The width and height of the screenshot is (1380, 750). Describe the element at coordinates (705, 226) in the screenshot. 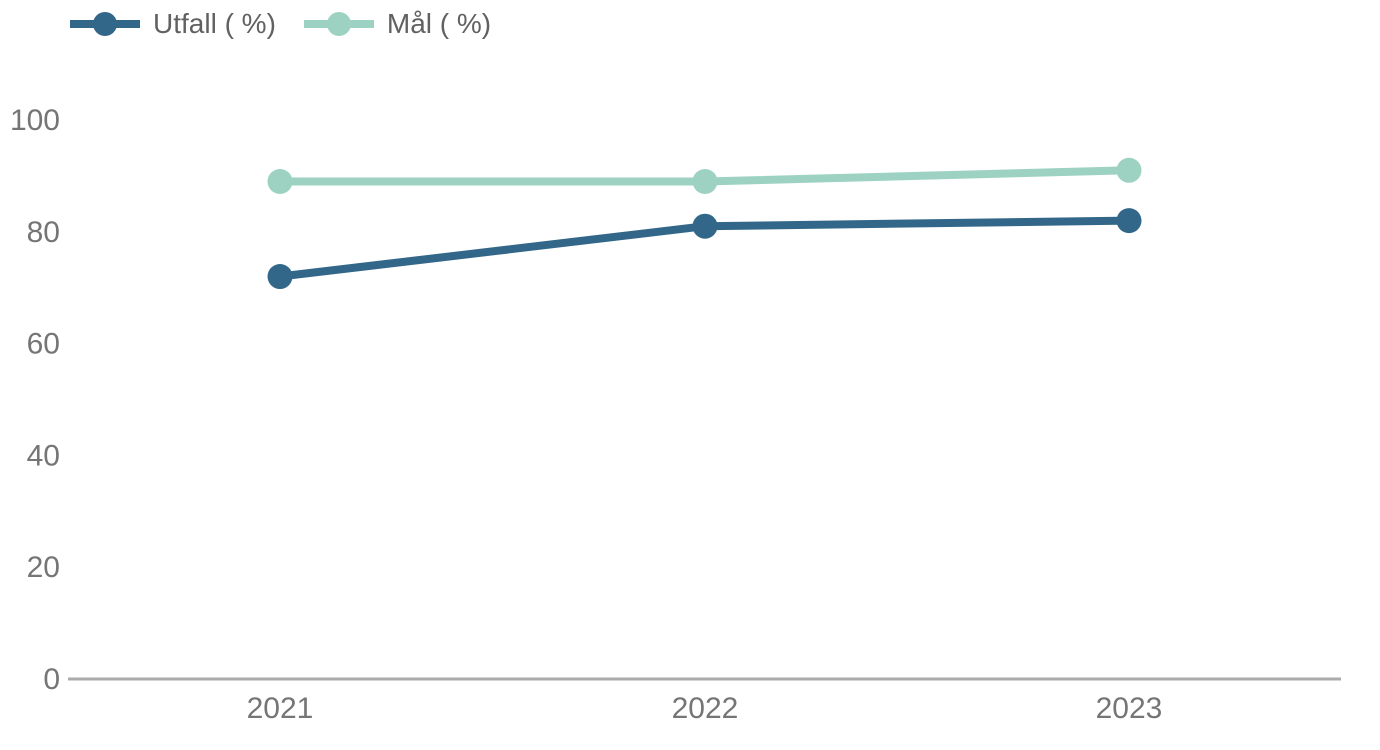

I see `utfall-point-2022` at that location.